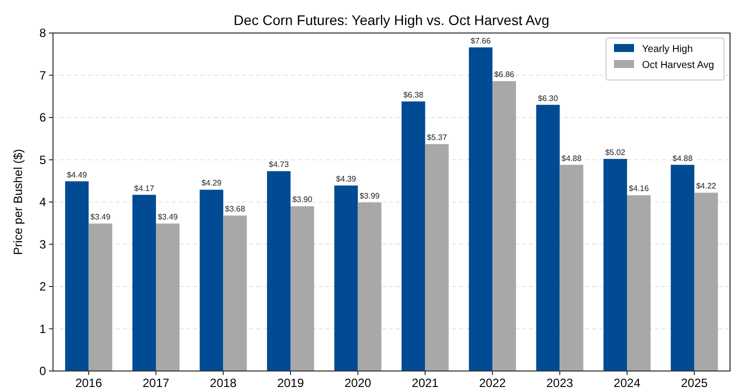 The image size is (731, 390). I want to click on x-tick-label: 2024, so click(627, 383).